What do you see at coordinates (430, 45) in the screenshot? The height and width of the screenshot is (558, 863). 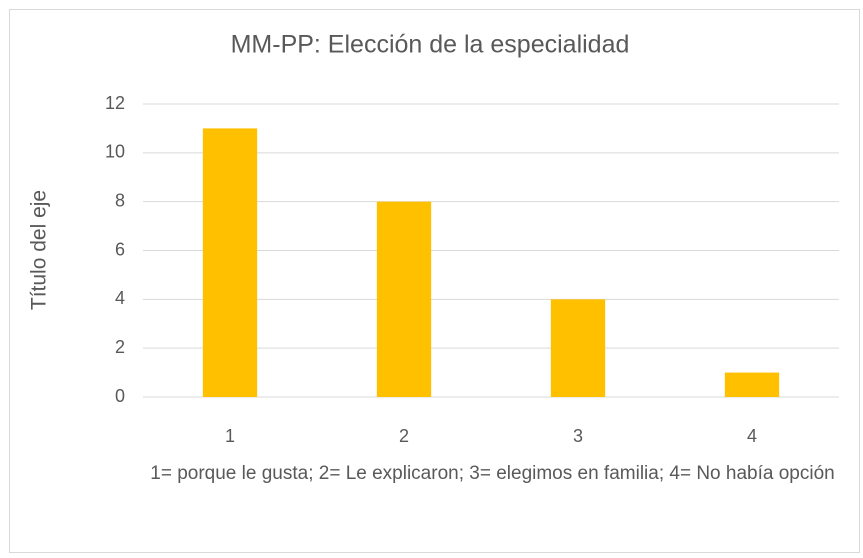 I see `chart-title: MM-PP: Elección de la especialidad` at bounding box center [430, 45].